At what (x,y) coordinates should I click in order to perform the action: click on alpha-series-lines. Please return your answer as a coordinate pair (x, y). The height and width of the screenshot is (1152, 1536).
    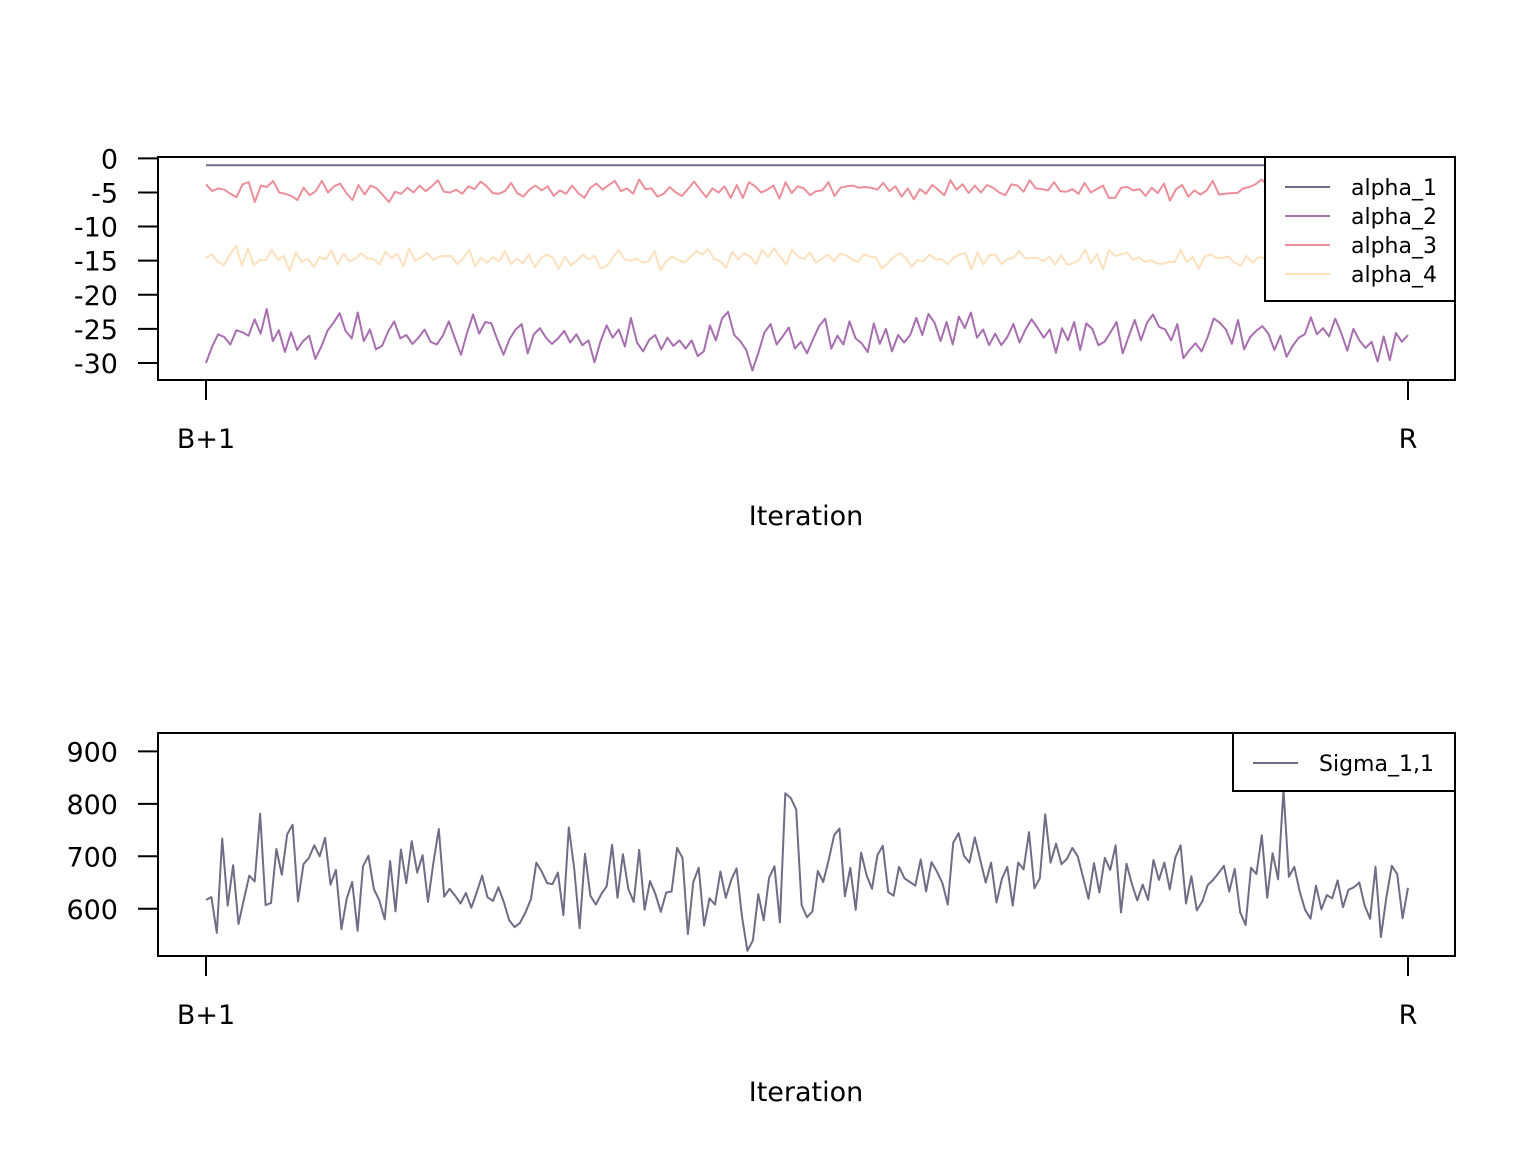
    Looking at the image, I should click on (807, 268).